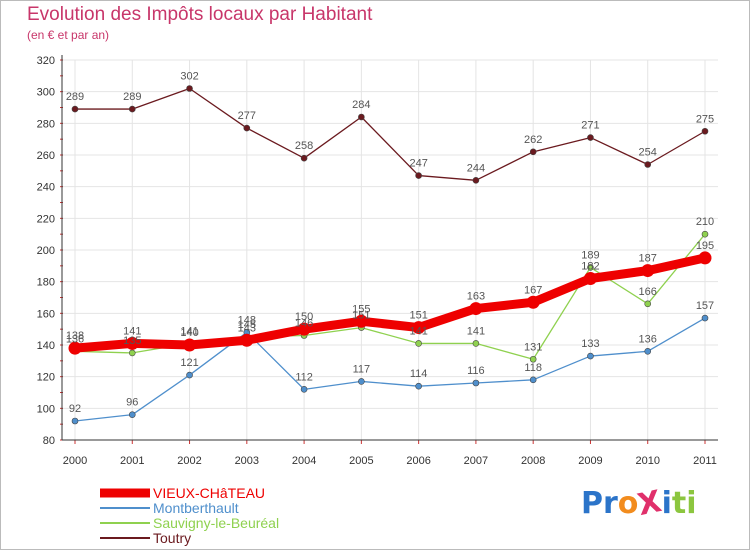 This screenshot has width=750, height=550. What do you see at coordinates (247, 320) in the screenshot?
I see `data-label-montberthault: 148` at bounding box center [247, 320].